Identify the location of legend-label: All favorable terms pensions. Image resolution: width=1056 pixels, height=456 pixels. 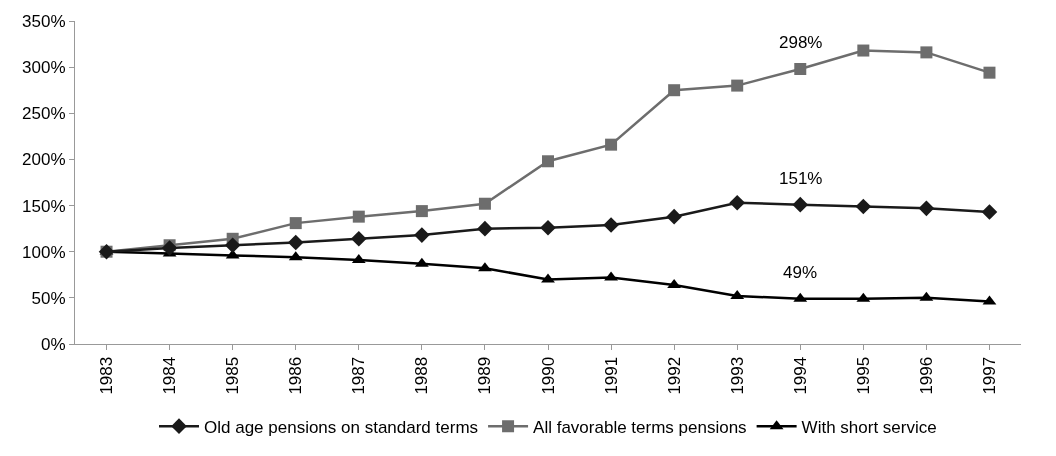
(640, 427).